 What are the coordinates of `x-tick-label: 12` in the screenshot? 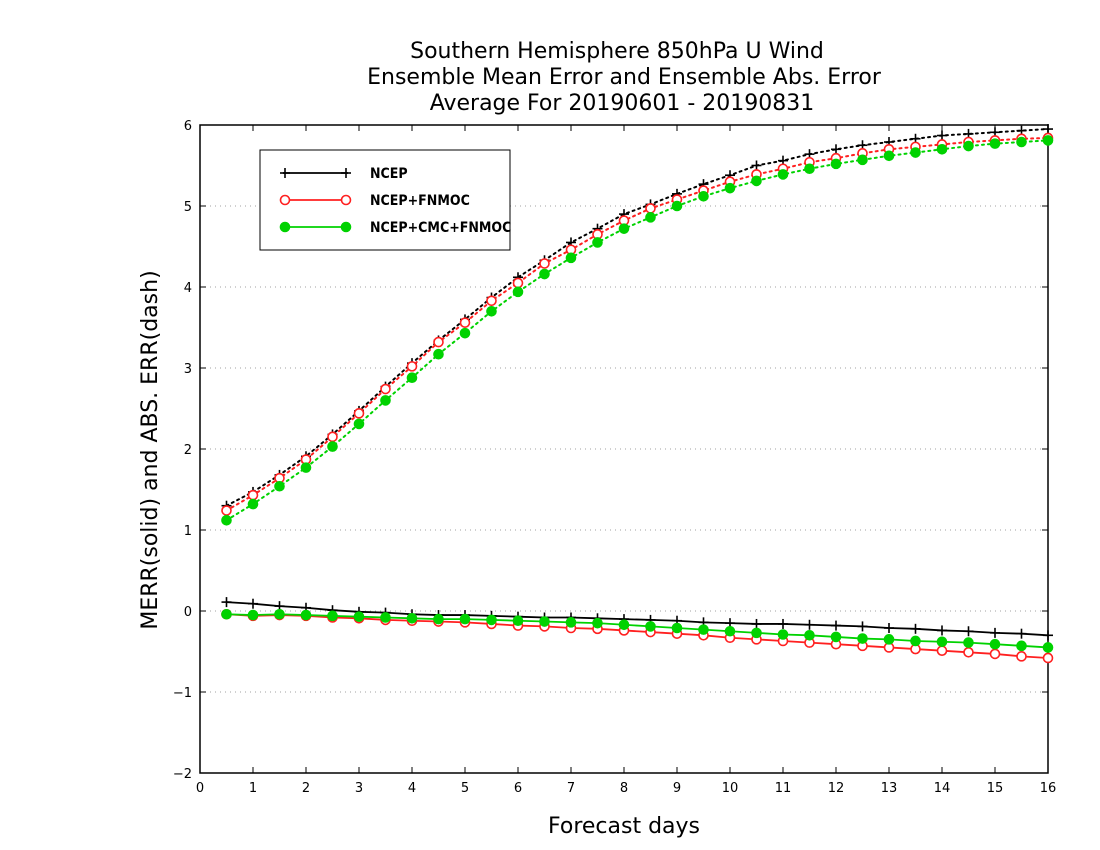 It's located at (836, 788).